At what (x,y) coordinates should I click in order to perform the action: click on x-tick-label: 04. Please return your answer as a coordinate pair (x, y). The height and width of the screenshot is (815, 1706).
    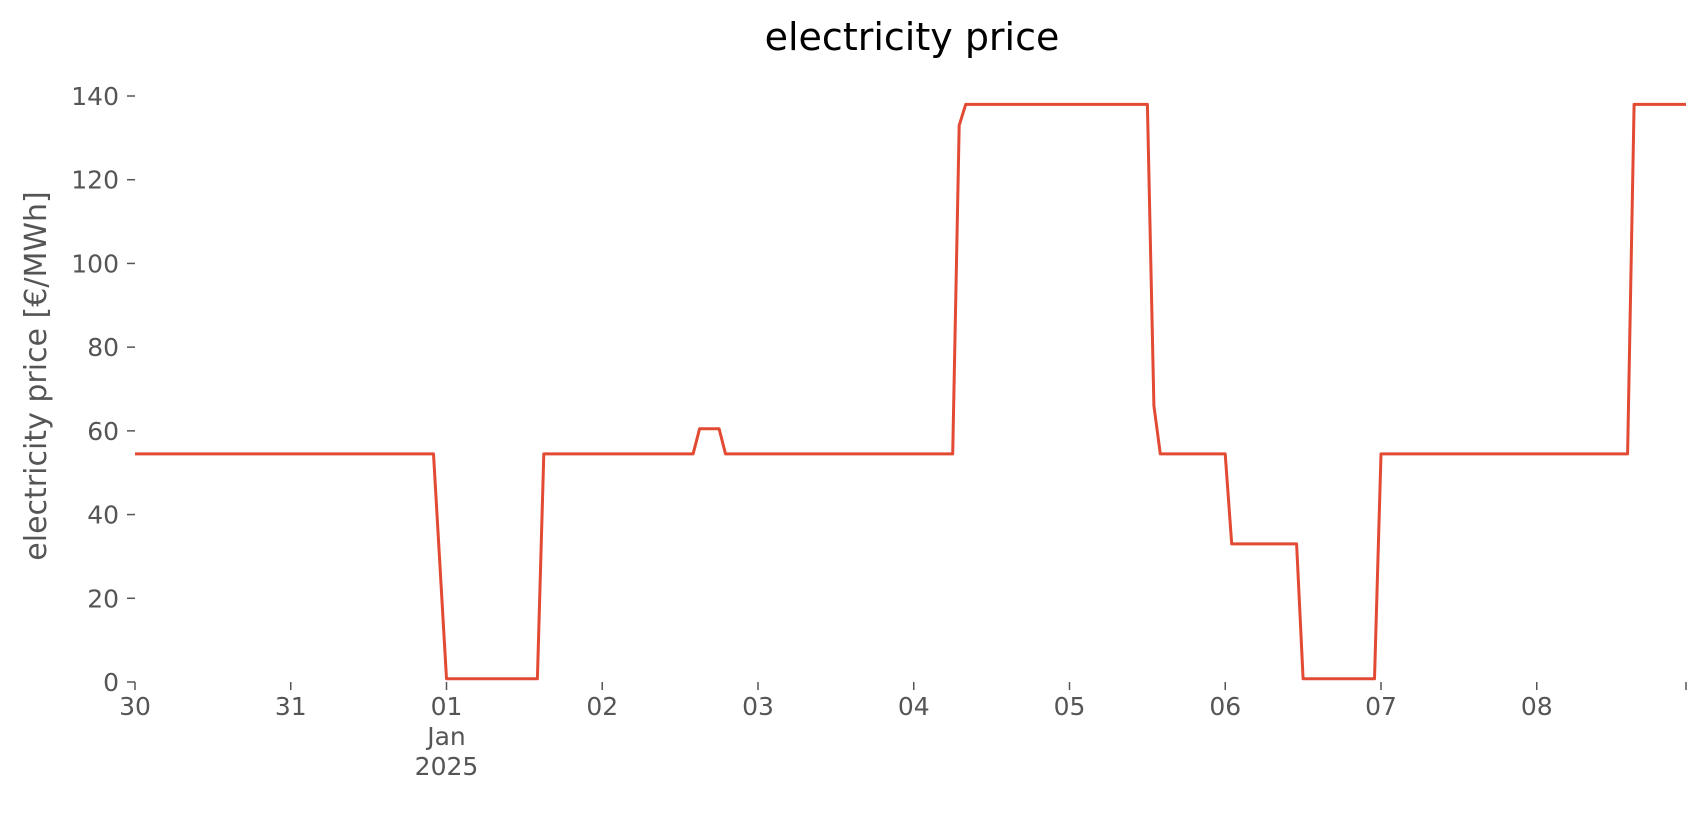
    Looking at the image, I should click on (914, 706).